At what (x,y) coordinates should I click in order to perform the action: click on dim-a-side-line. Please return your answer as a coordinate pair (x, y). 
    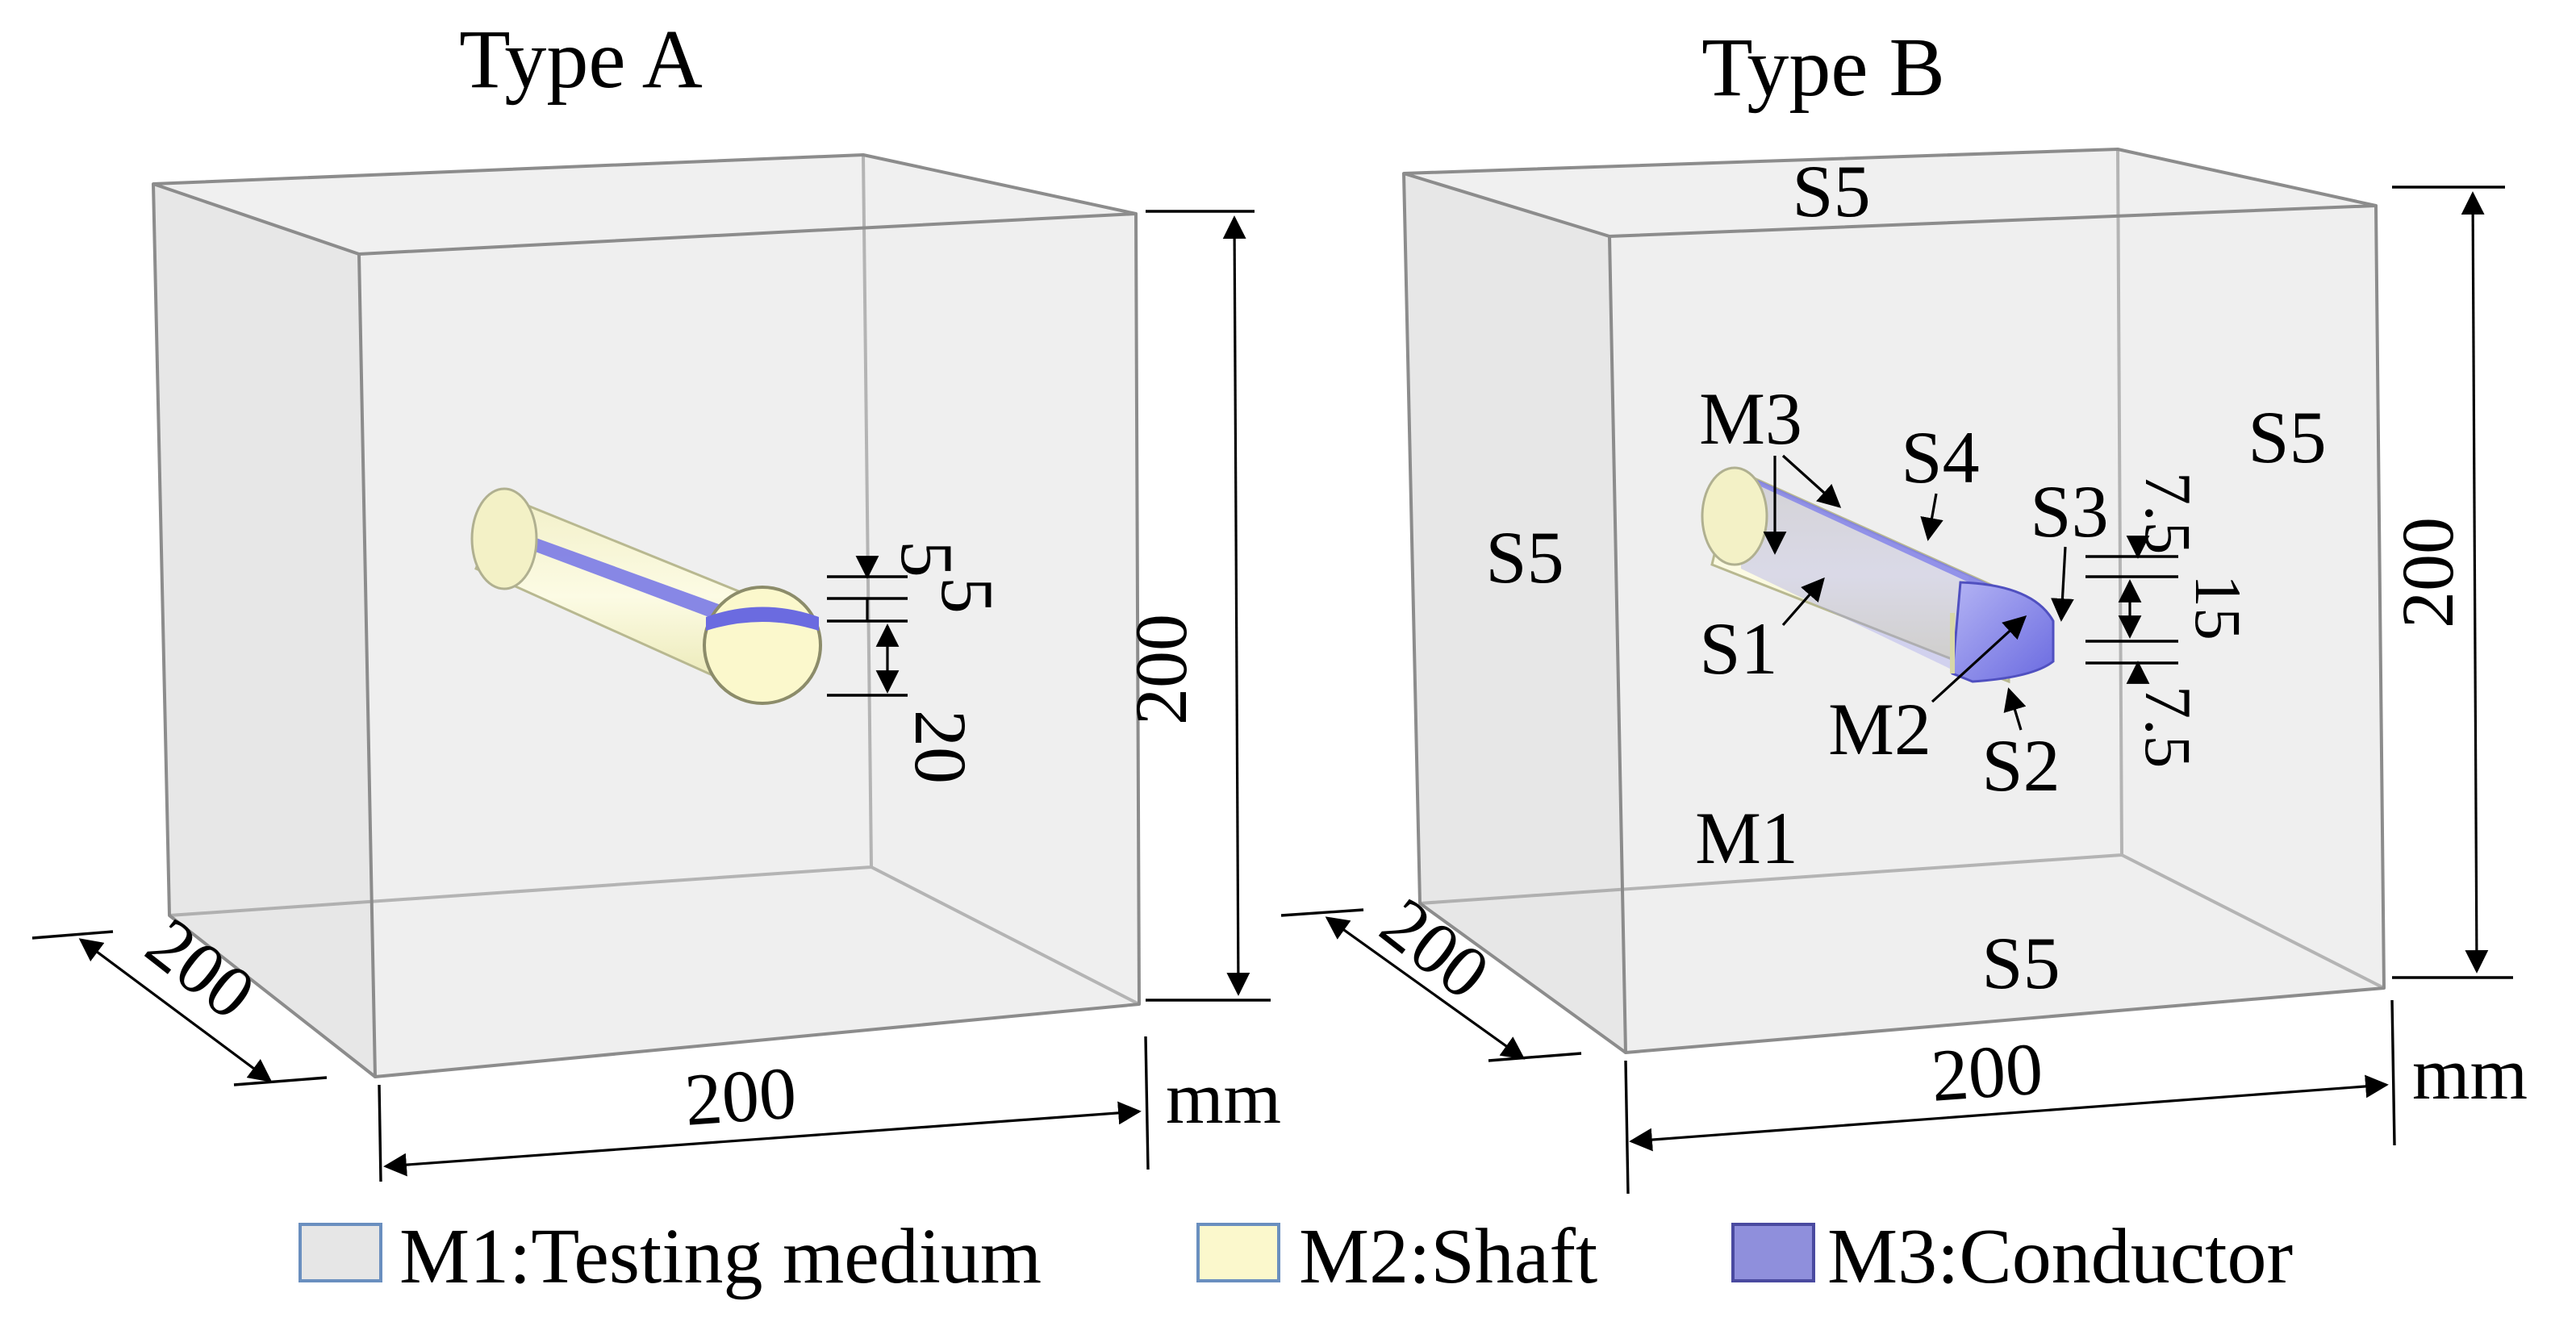
    Looking at the image, I should click on (175, 1010).